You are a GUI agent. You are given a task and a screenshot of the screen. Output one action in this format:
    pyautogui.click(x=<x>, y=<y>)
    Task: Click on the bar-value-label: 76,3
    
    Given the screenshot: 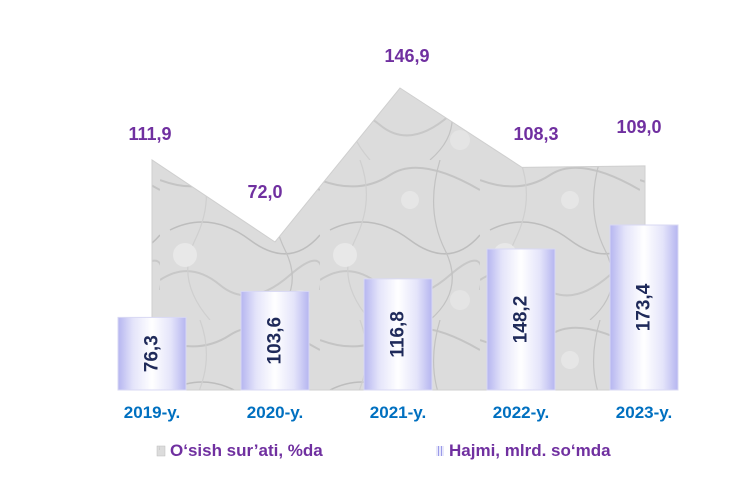 What is the action you would take?
    pyautogui.click(x=152, y=353)
    